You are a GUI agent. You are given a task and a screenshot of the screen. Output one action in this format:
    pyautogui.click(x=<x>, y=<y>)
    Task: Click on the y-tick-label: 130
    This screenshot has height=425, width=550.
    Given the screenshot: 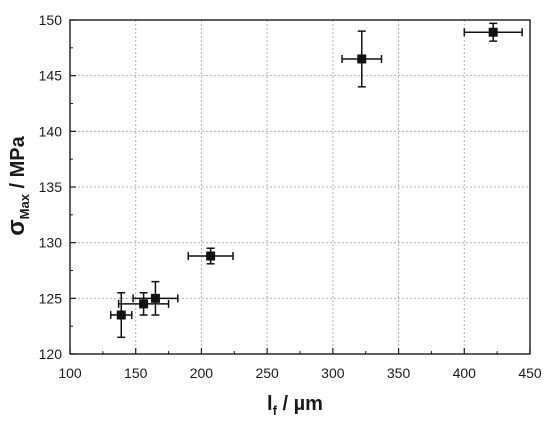 What is the action you would take?
    pyautogui.click(x=51, y=243)
    